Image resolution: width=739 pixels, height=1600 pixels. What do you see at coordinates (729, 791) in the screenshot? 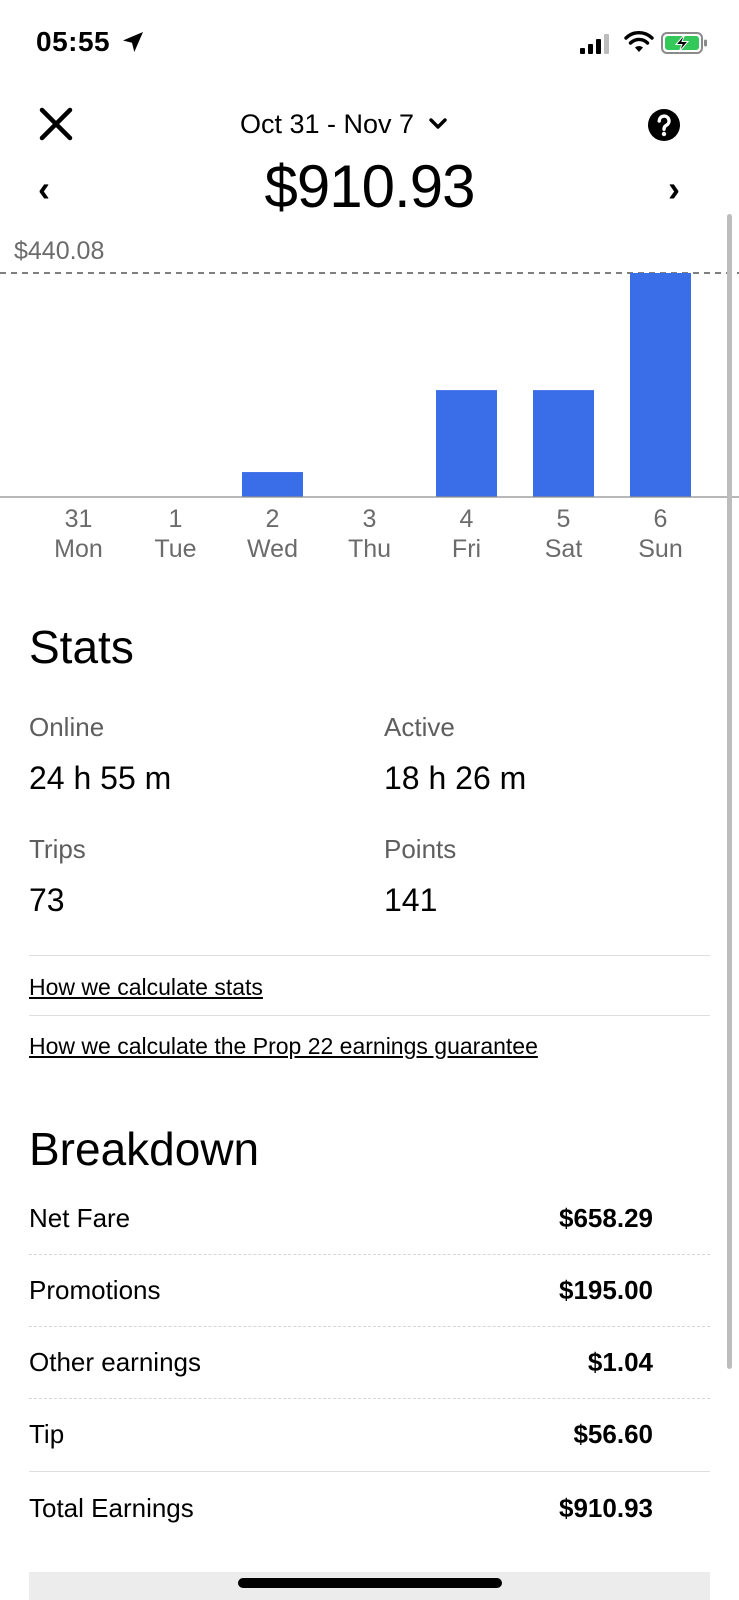
I see `scrollbar` at bounding box center [729, 791].